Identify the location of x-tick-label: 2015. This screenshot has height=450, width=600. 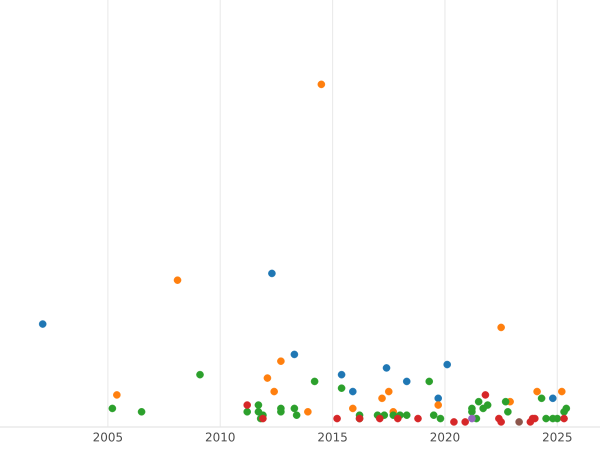
(332, 437).